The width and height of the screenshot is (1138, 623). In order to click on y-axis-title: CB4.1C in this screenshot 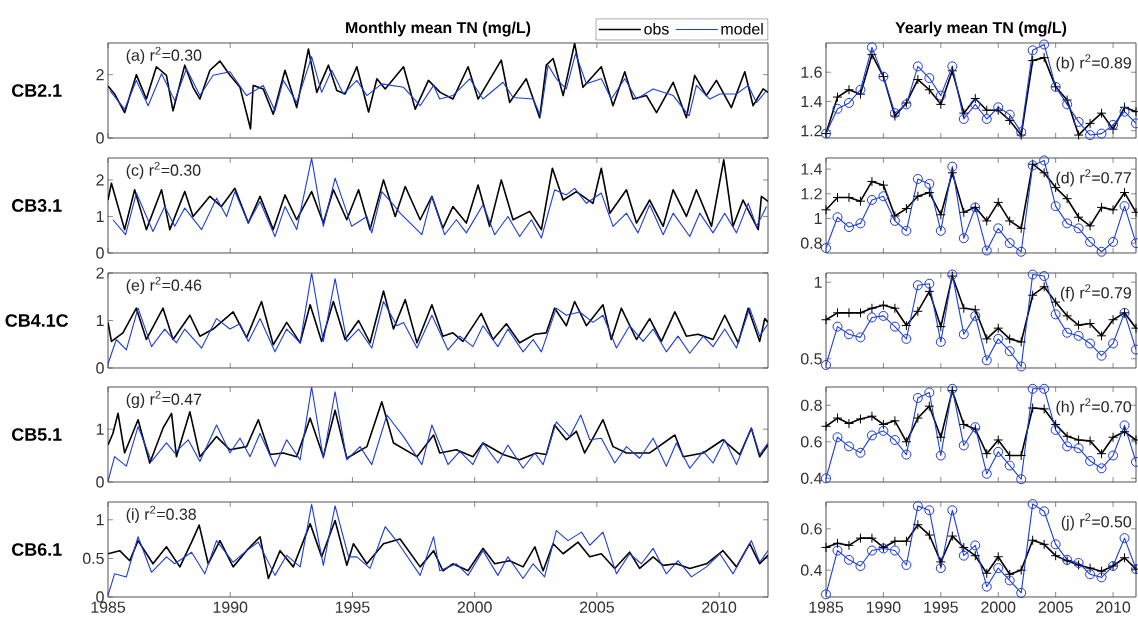, I will do `click(37, 320)`.